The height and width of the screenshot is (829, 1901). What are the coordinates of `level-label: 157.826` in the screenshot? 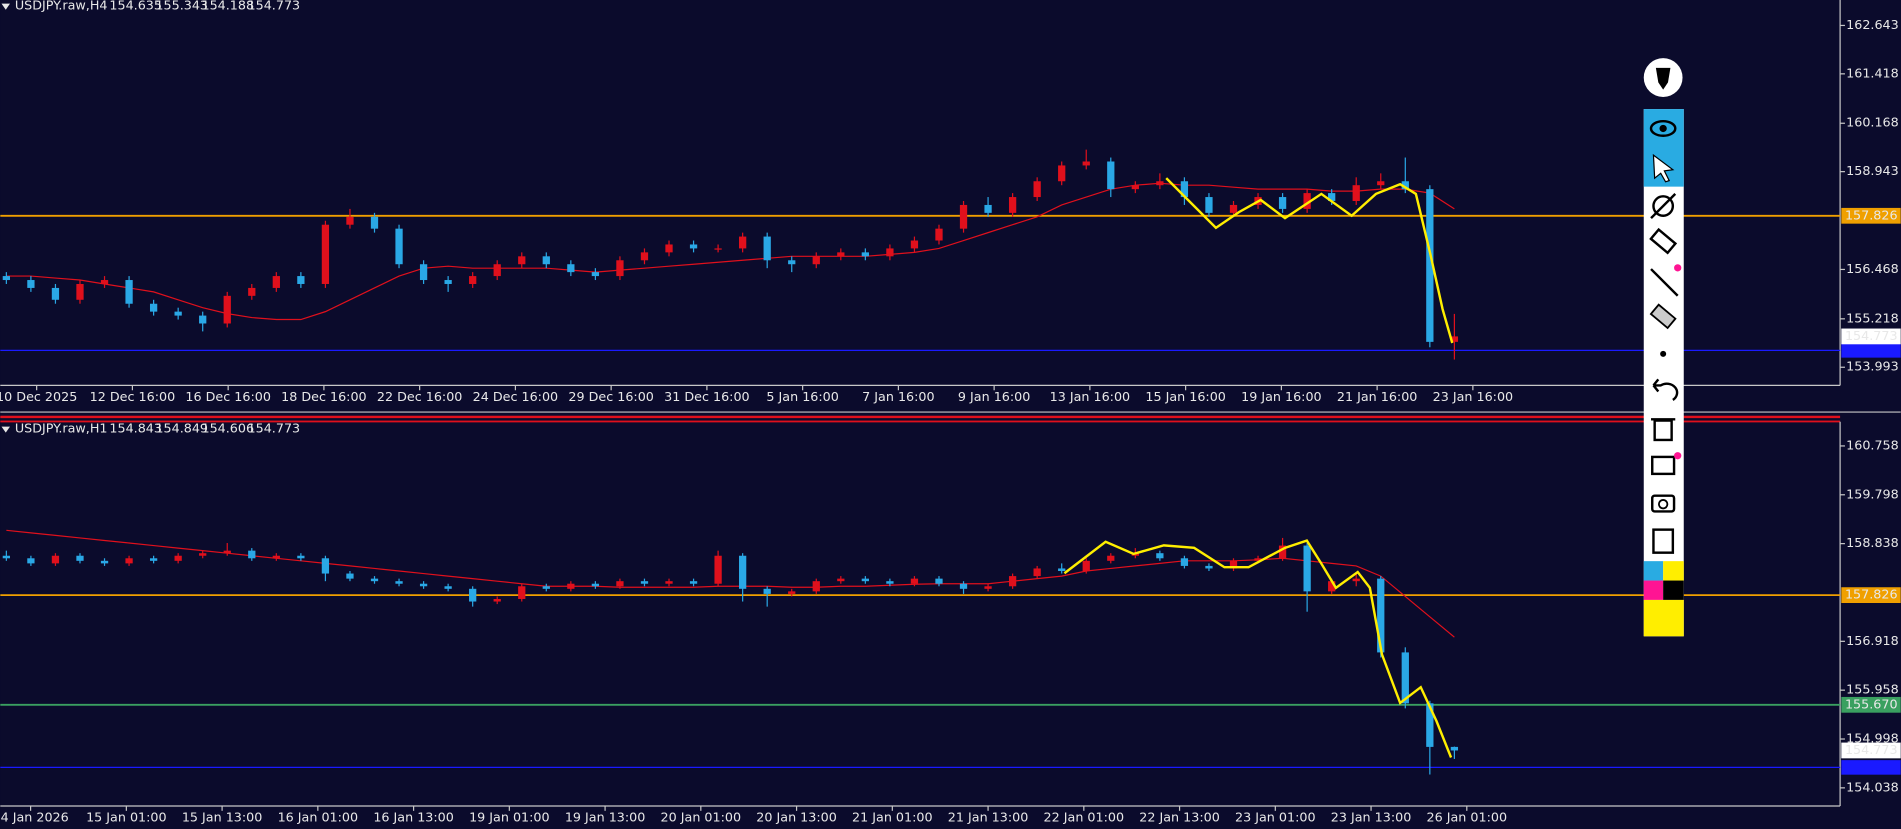 It's located at (1871, 594).